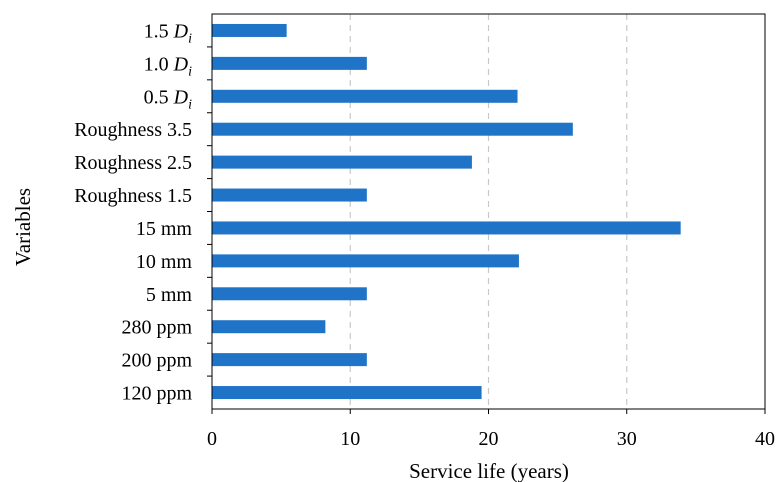 The image size is (779, 482). I want to click on y-tick-label: Roughness 3.5, so click(133, 130).